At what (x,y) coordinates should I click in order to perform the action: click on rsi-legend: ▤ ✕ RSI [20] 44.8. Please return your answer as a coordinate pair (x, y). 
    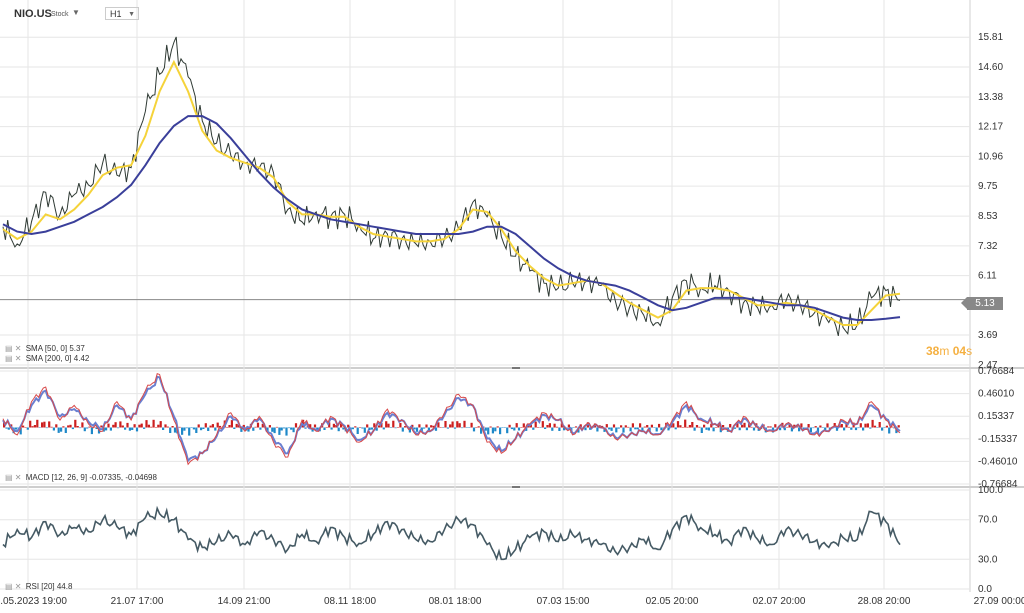
    Looking at the image, I should click on (38, 586).